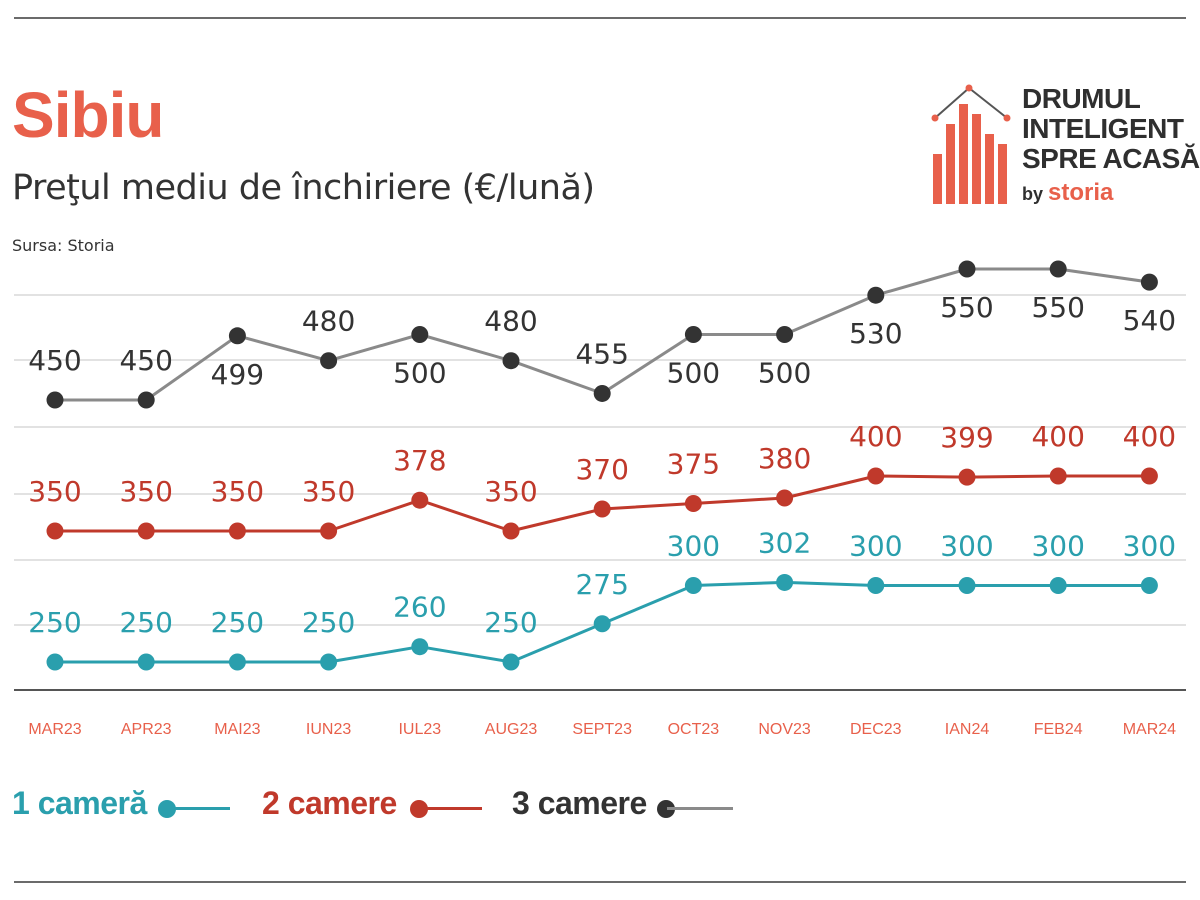  What do you see at coordinates (237, 729) in the screenshot?
I see `x-tick-label: MAI23` at bounding box center [237, 729].